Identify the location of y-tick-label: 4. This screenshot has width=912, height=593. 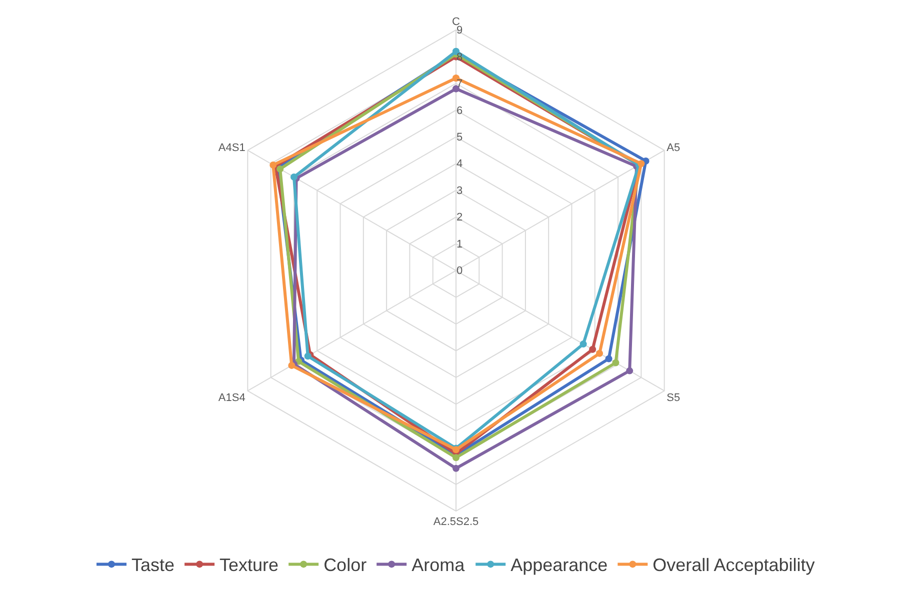
(459, 164).